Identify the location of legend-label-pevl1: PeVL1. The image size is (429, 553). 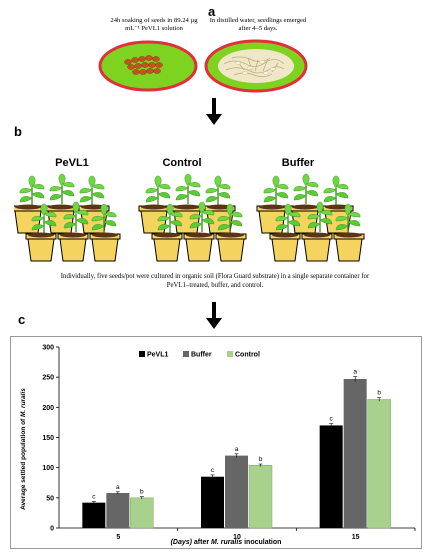
(158, 355).